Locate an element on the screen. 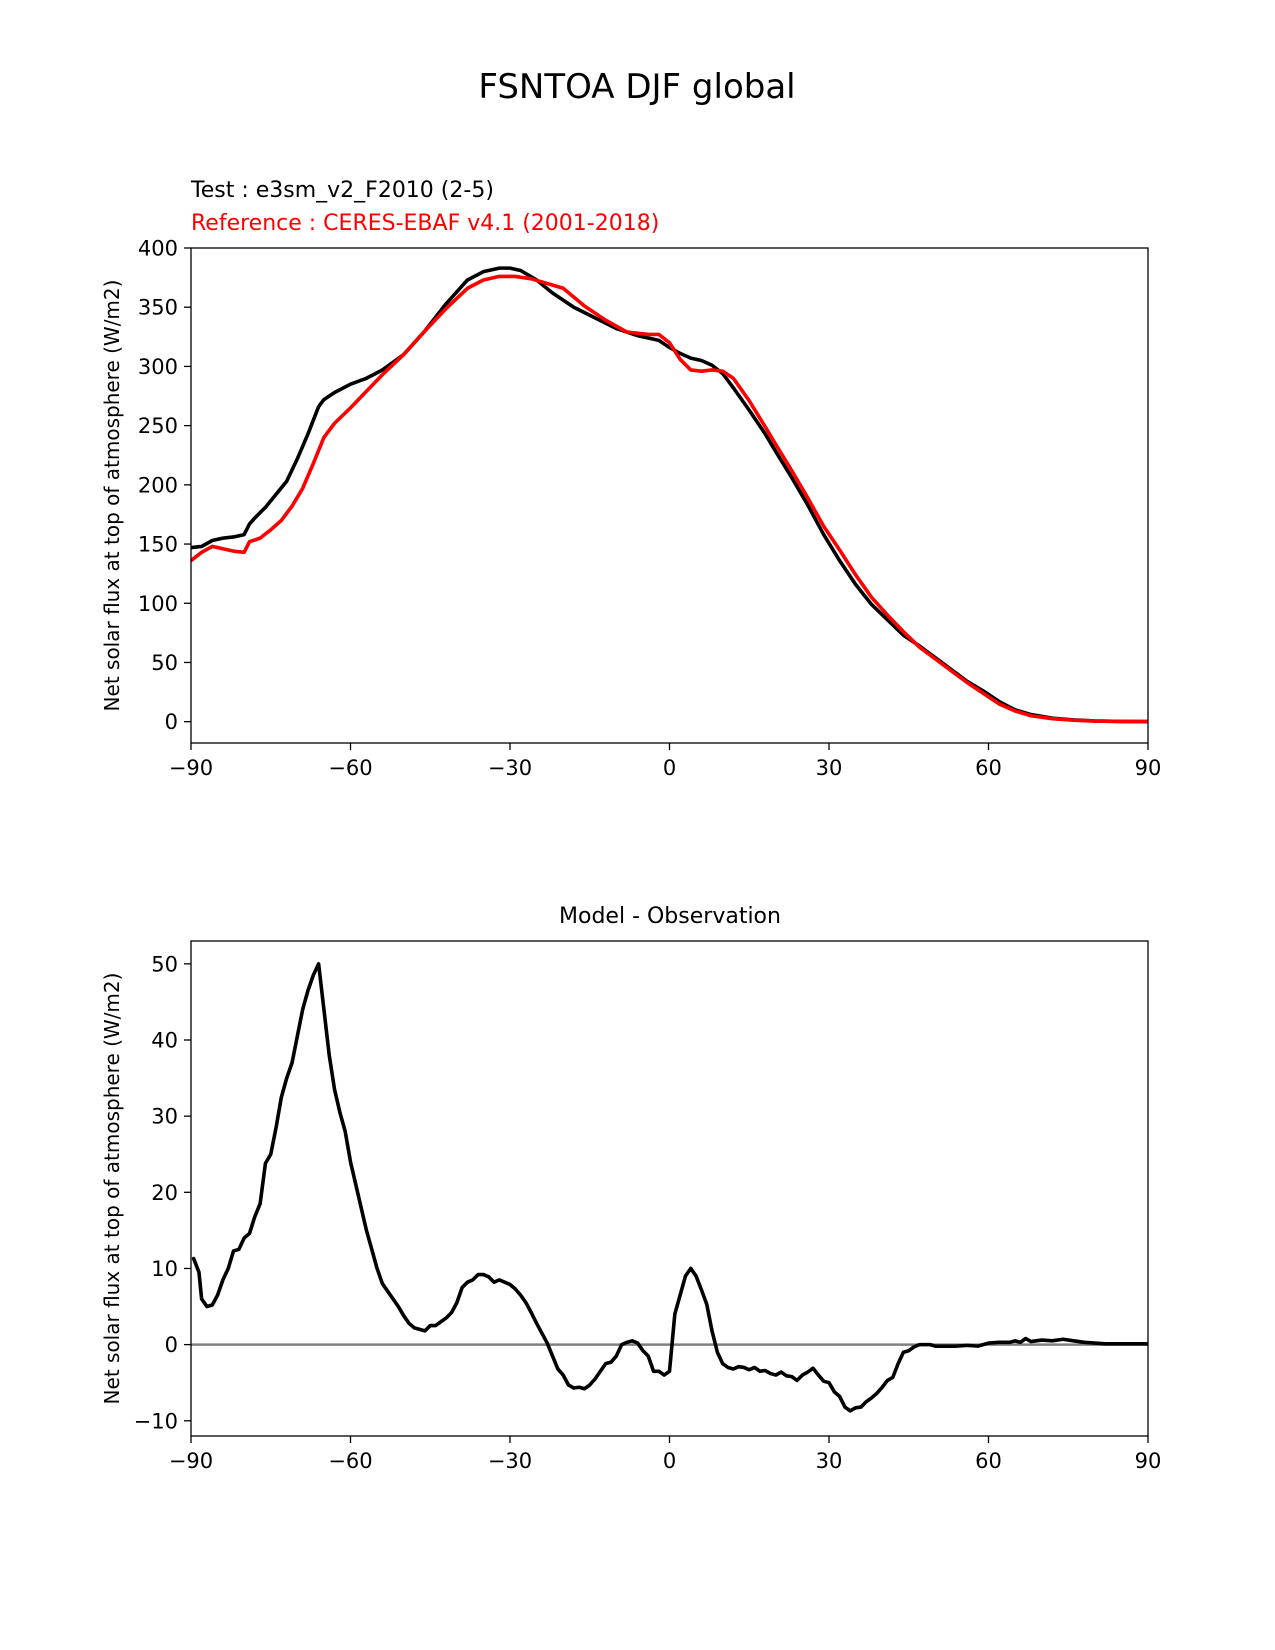 This screenshot has height=1650, width=1275. top-y-tick-label: 0 is located at coordinates (171, 722).